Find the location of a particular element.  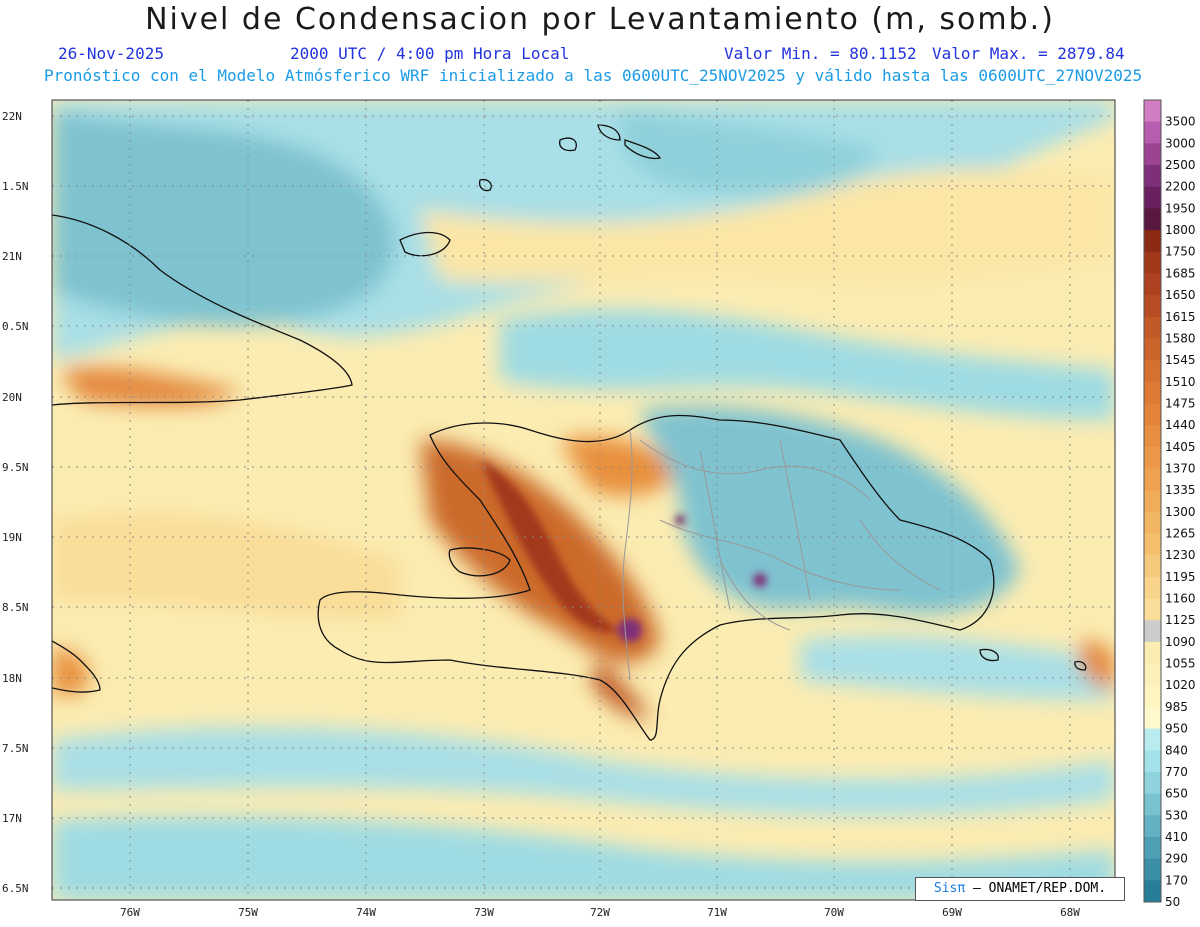

colorbar-label: 1750 is located at coordinates (1180, 252).